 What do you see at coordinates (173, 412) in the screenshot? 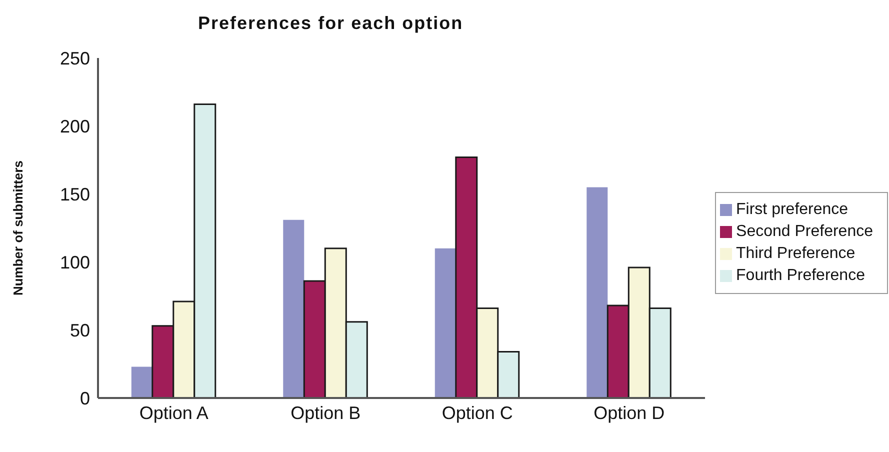
I see `x-tick-label: Option A` at bounding box center [173, 412].